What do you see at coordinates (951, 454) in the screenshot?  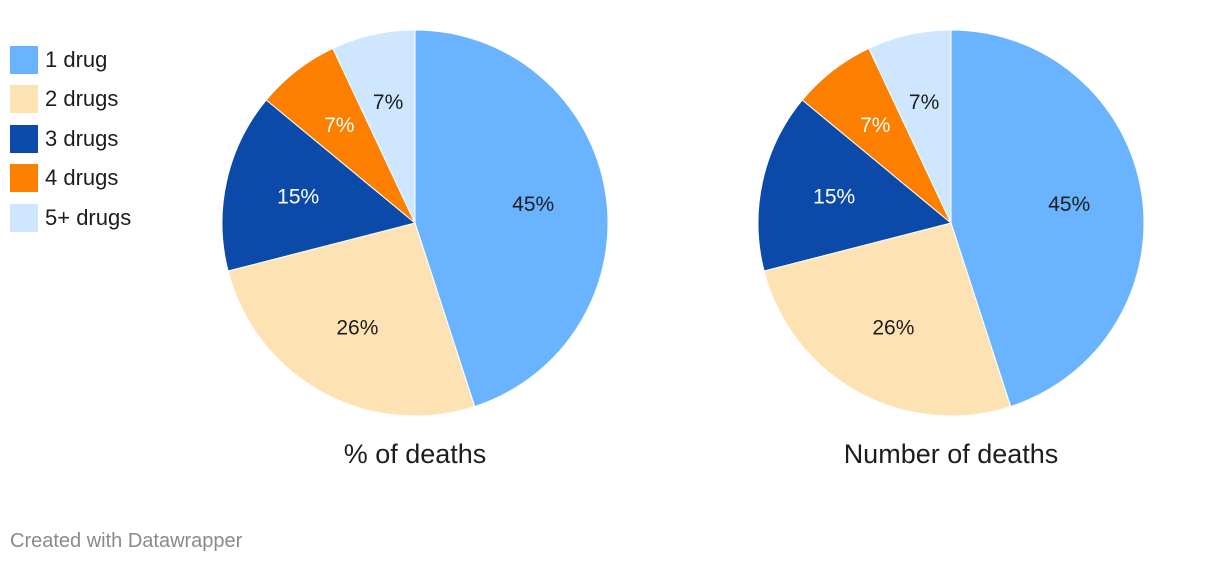 I see `chart-title-2: Number of deaths` at bounding box center [951, 454].